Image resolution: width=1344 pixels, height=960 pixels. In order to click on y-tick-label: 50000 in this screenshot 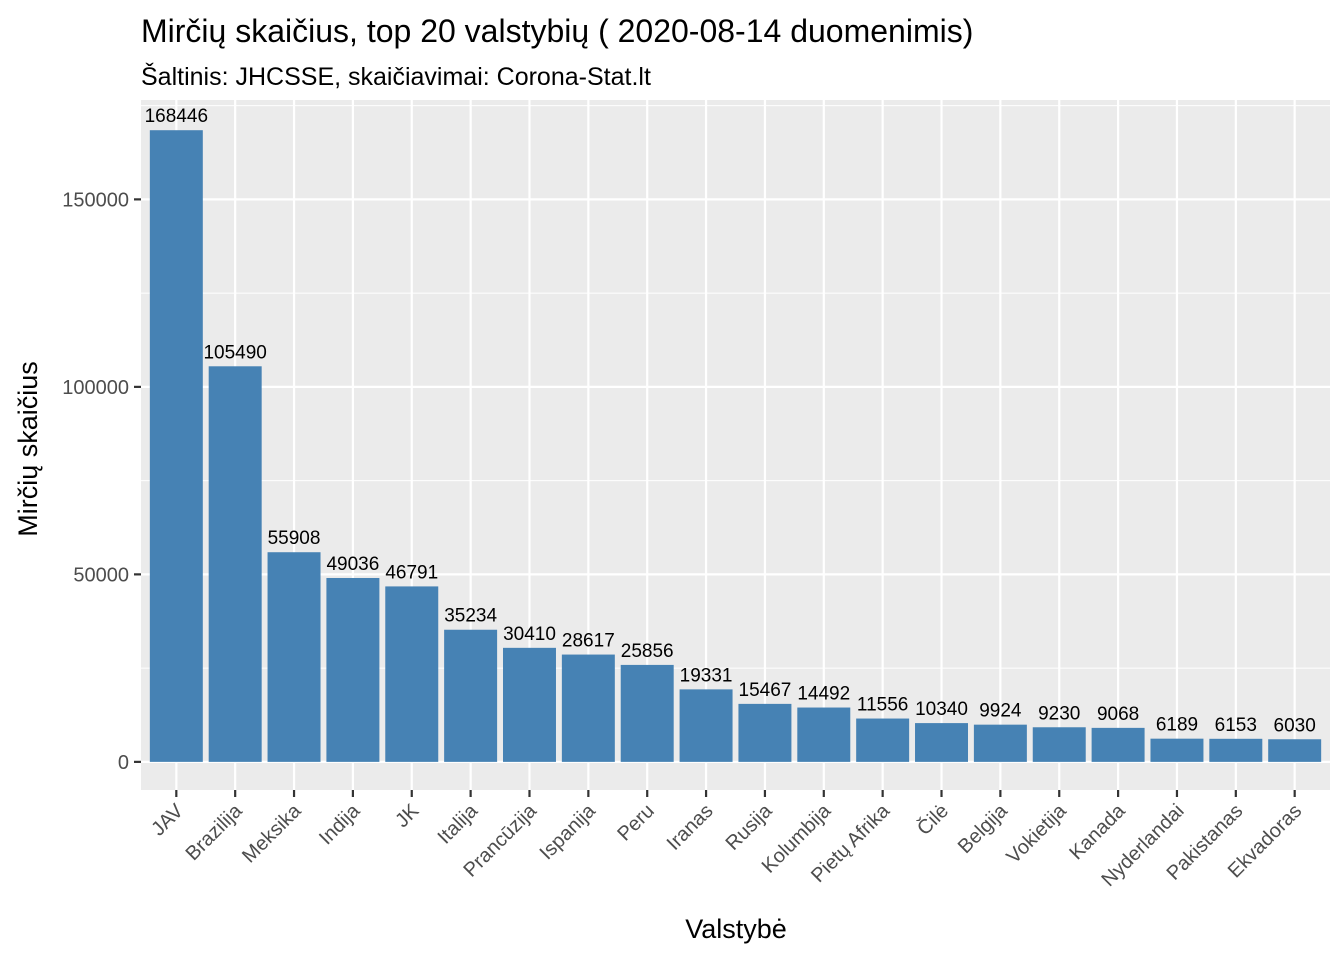, I will do `click(101, 575)`.